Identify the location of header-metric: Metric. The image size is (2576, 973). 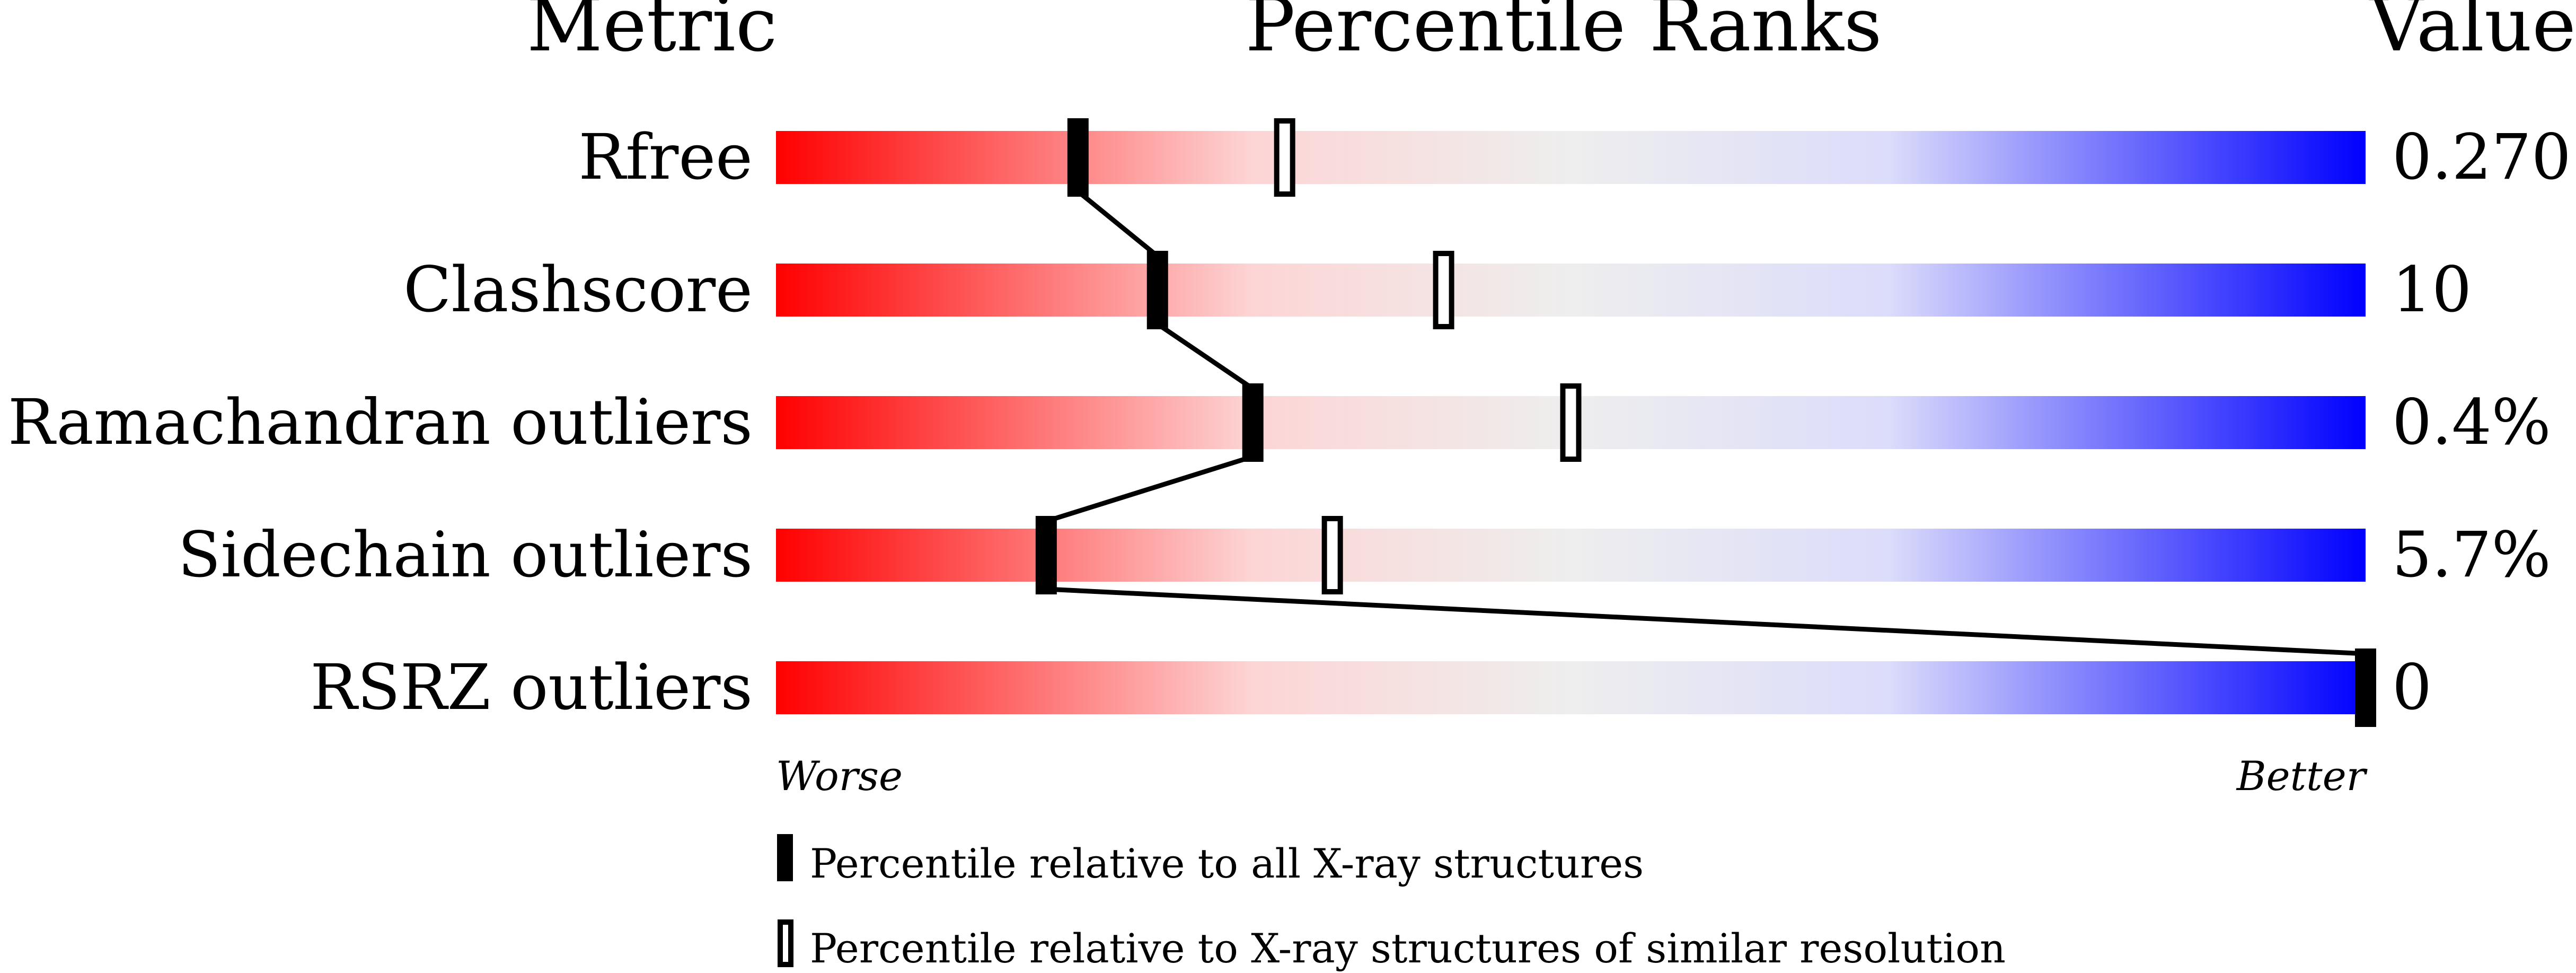
(652, 34).